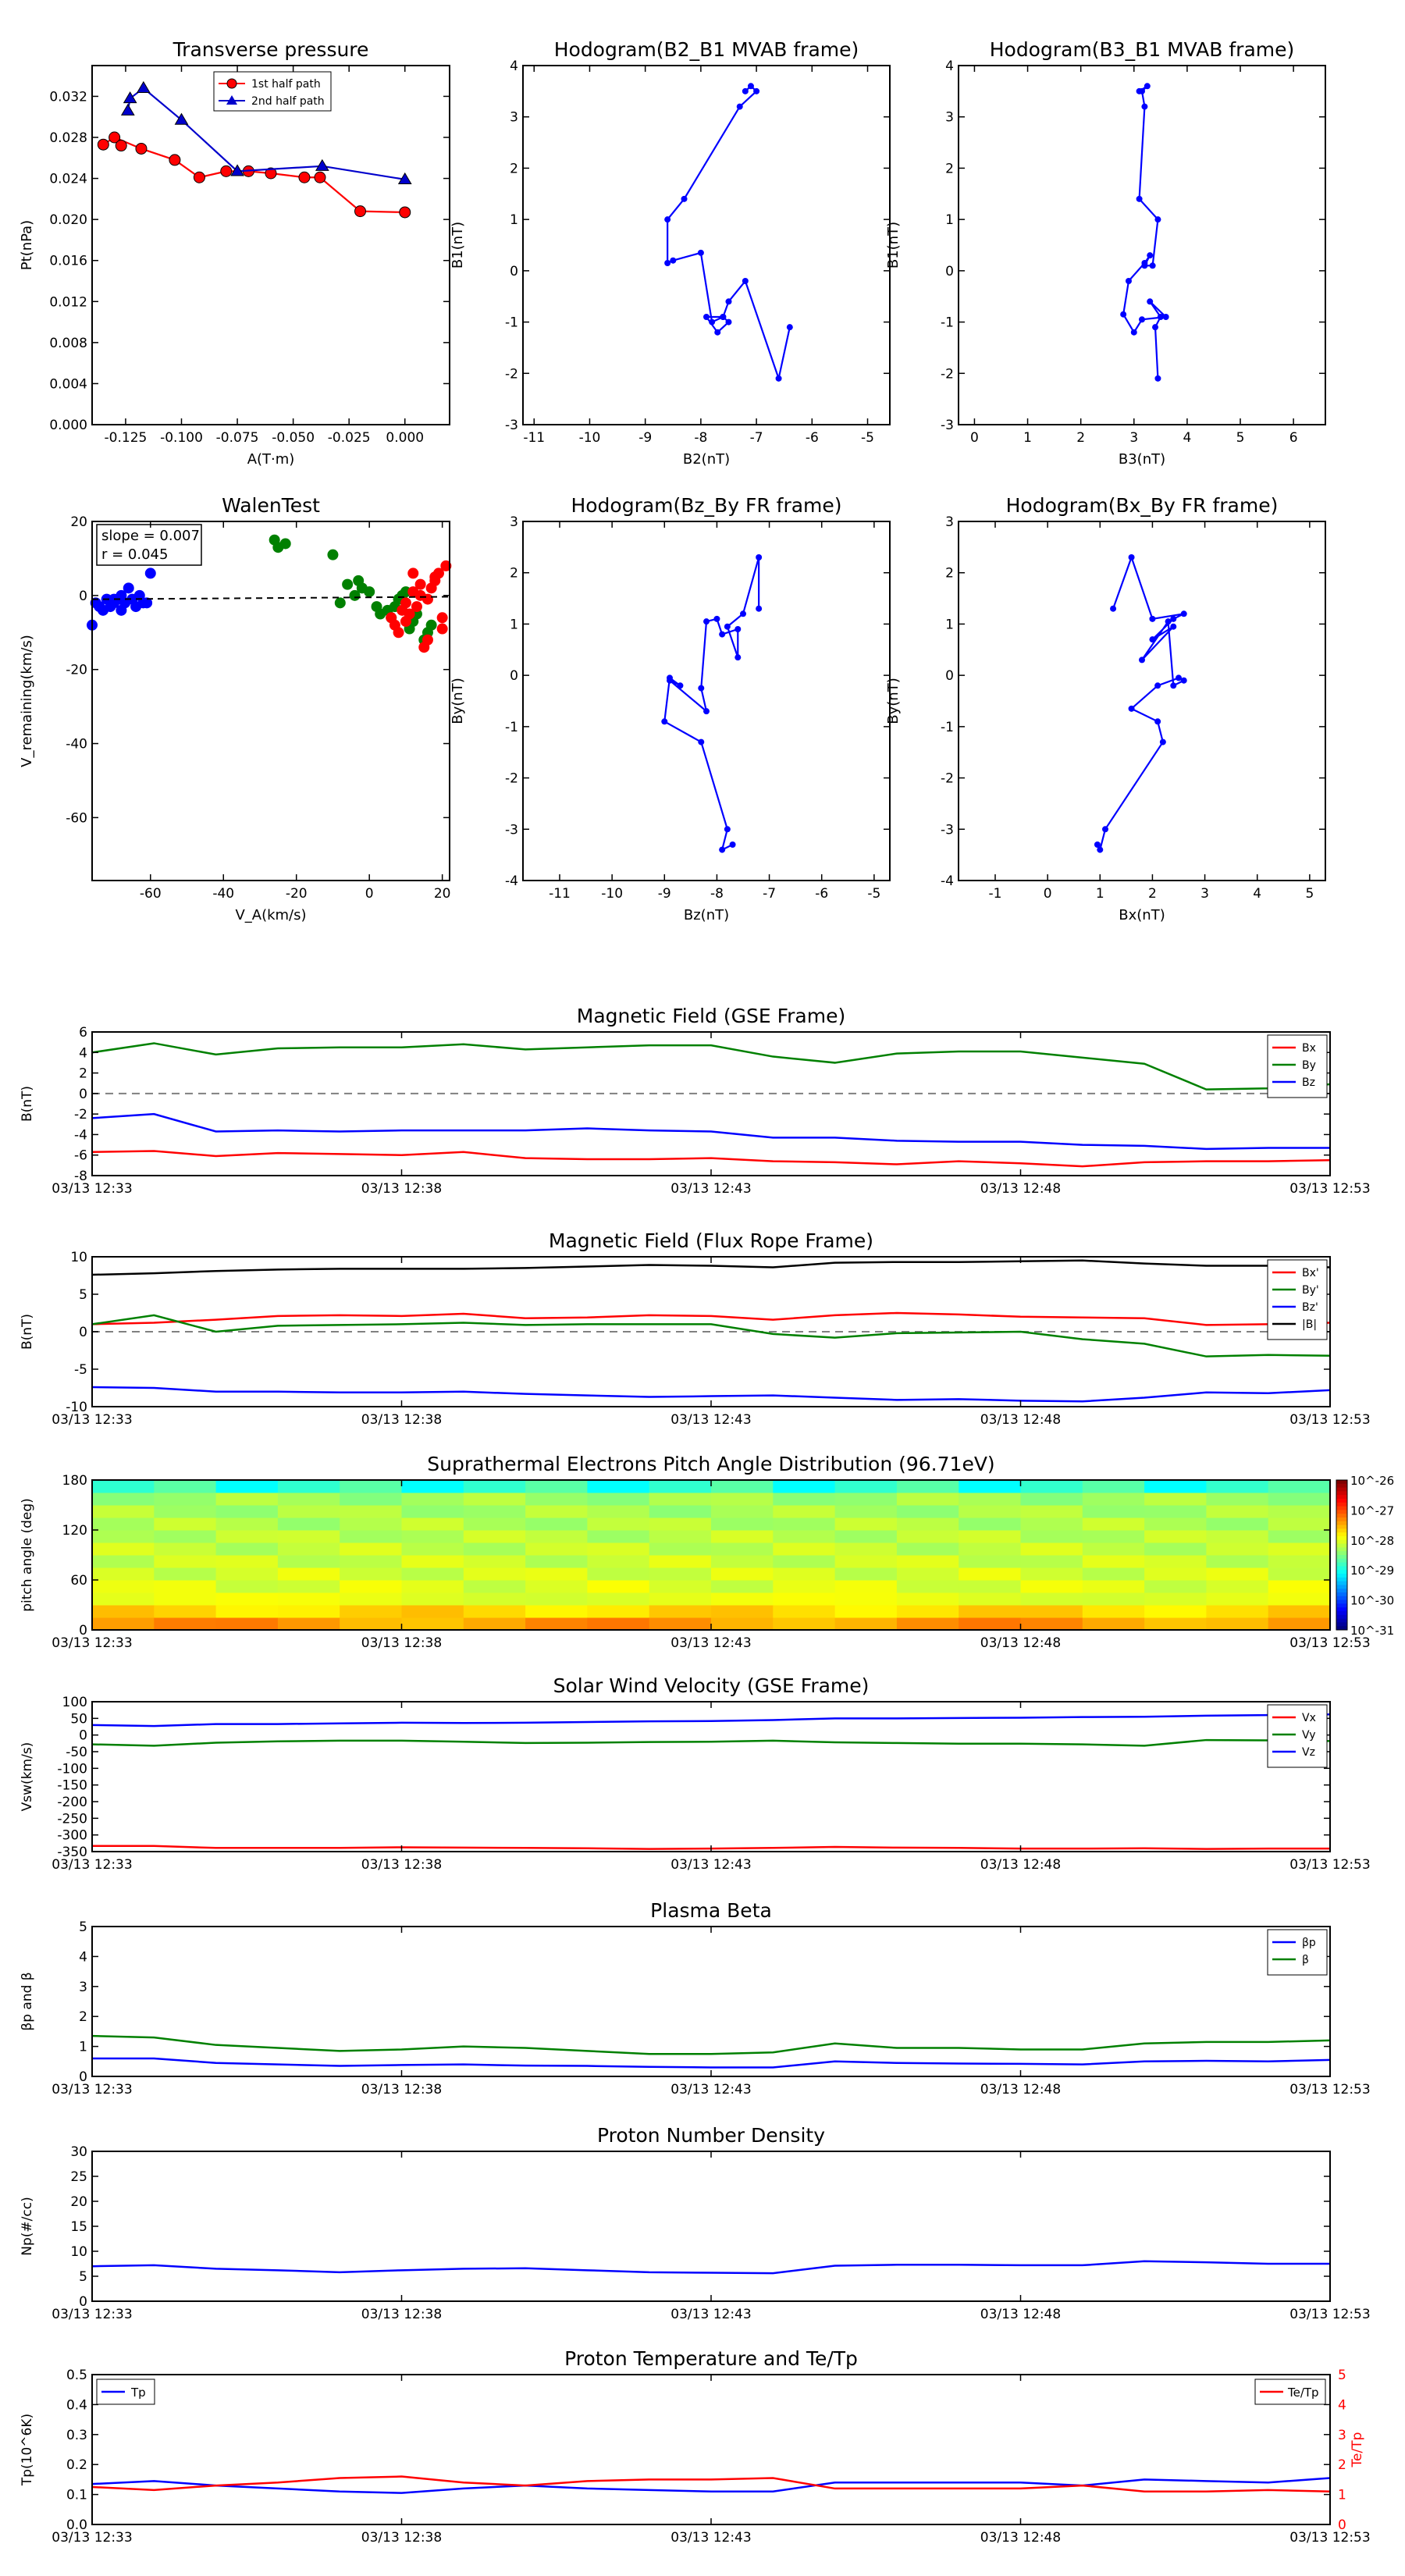 The width and height of the screenshot is (1405, 2576). Describe the element at coordinates (443, 894) in the screenshot. I see `walen-test-xtick-label: 20` at that location.